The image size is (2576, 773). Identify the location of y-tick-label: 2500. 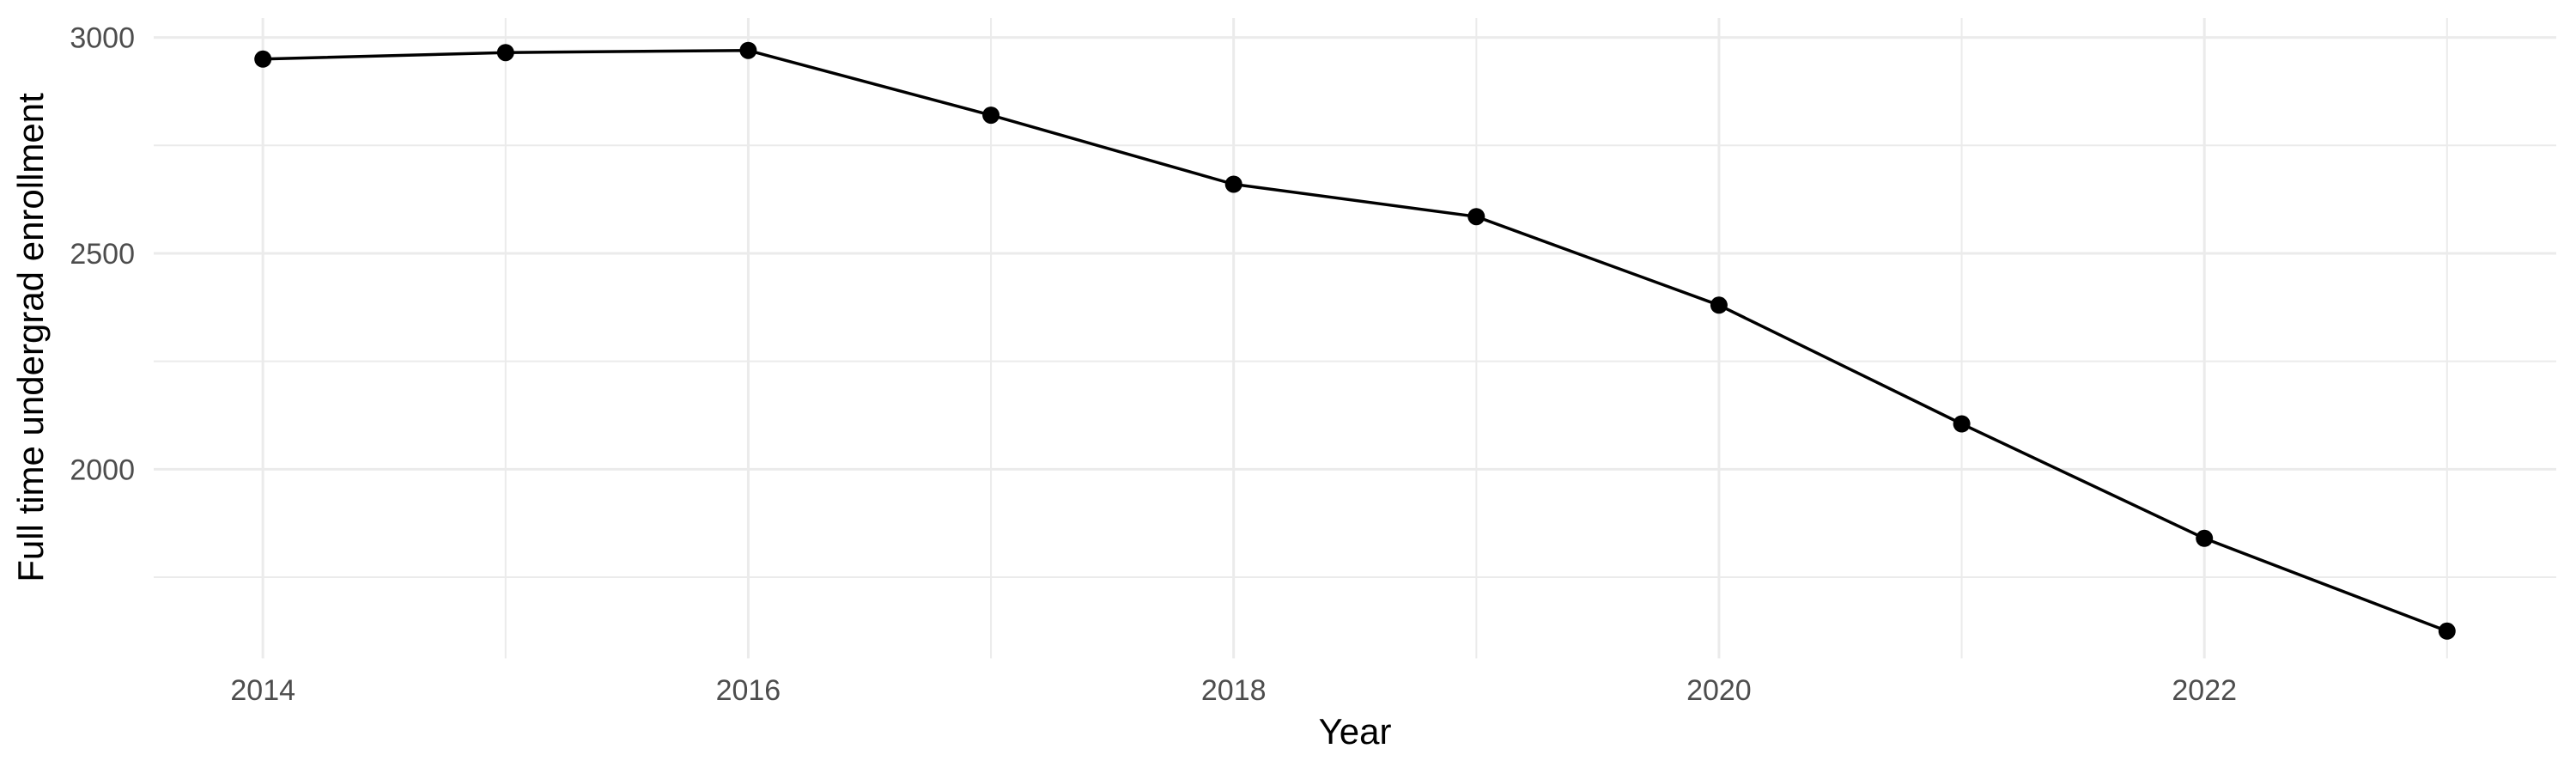
(102, 254).